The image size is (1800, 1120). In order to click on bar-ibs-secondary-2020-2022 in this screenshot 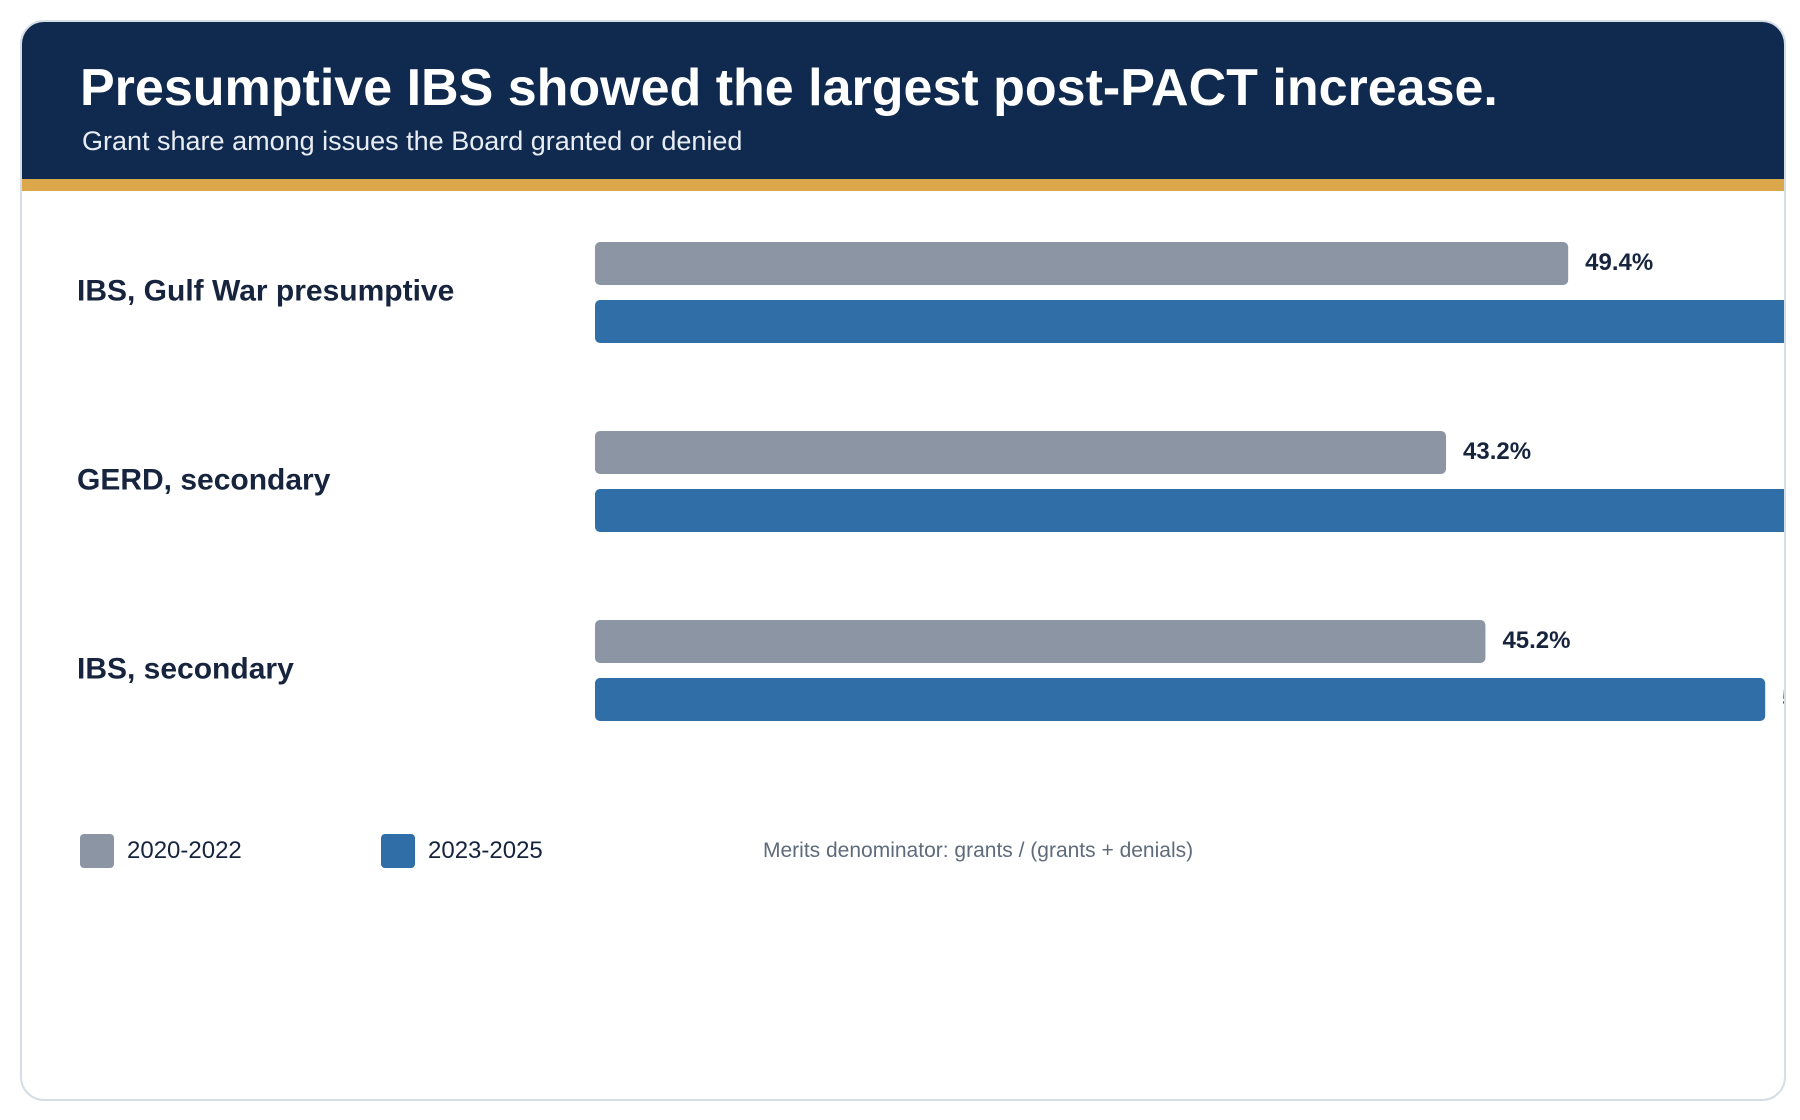, I will do `click(1040, 641)`.